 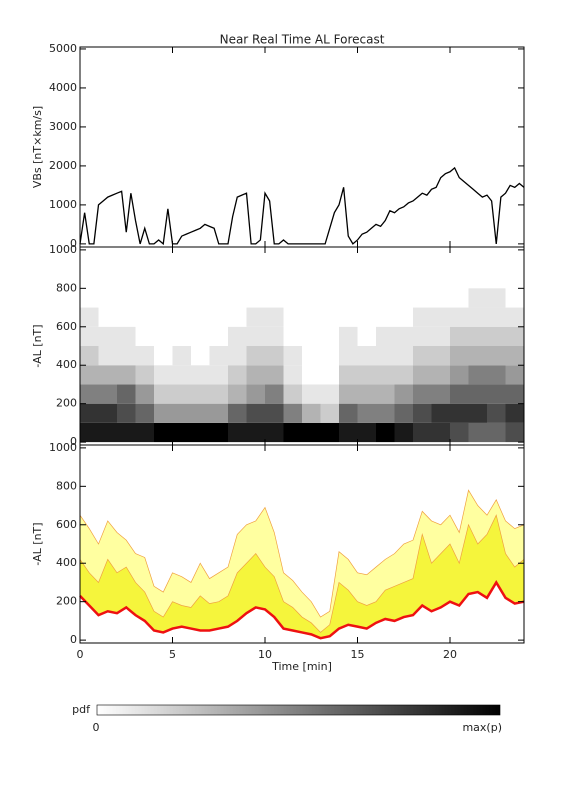 I want to click on x-tick-label: 20, so click(x=450, y=654).